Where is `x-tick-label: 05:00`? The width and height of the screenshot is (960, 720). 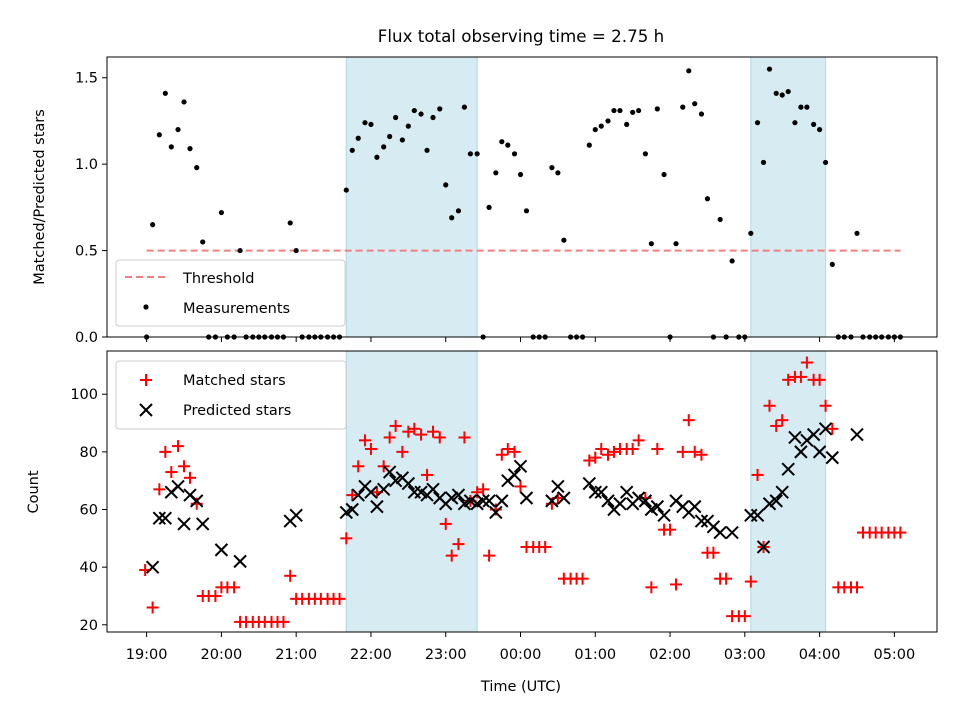
x-tick-label: 05:00 is located at coordinates (894, 655).